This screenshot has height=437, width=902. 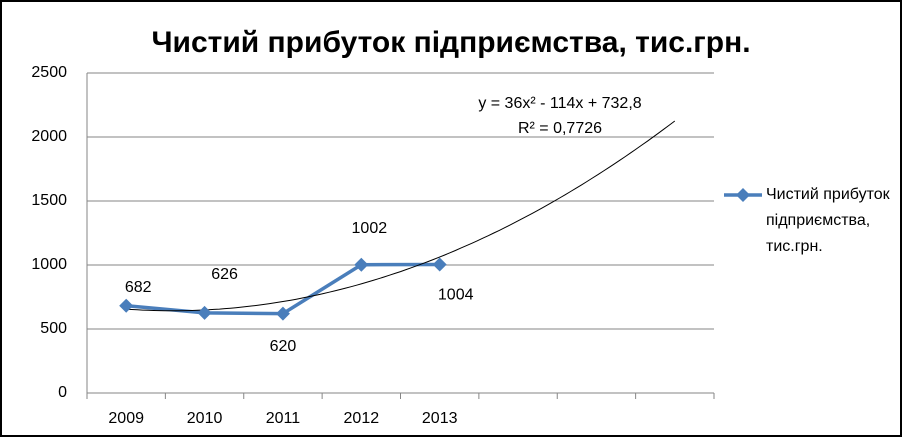 I want to click on trend-equation: y = 36x² - 114x + 732,8, so click(x=559, y=103).